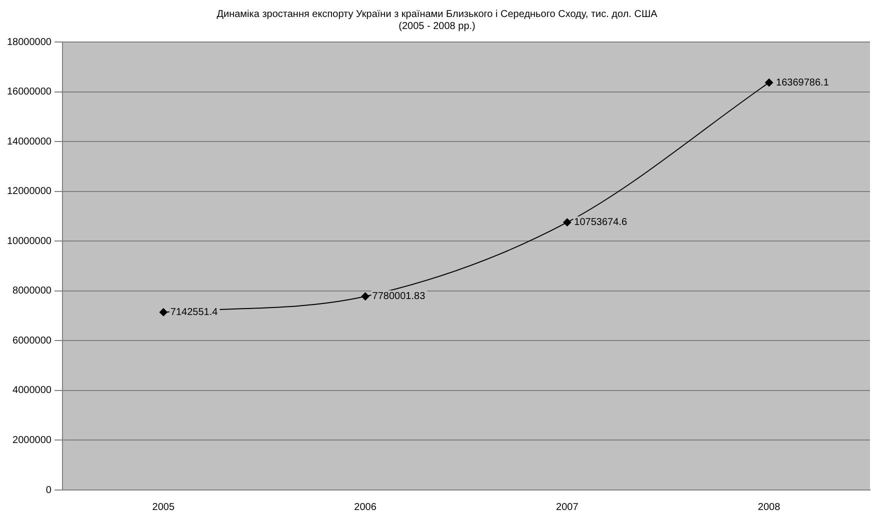 Image resolution: width=882 pixels, height=516 pixels. Describe the element at coordinates (194, 312) in the screenshot. I see `data-label: 7142551.4` at that location.